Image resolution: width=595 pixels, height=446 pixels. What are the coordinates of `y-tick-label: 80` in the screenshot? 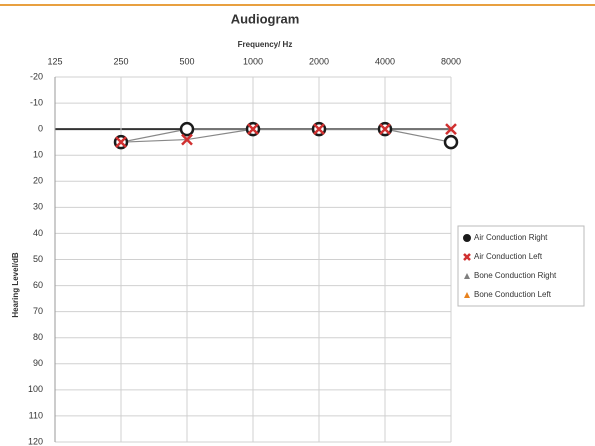 It's located at (38, 337).